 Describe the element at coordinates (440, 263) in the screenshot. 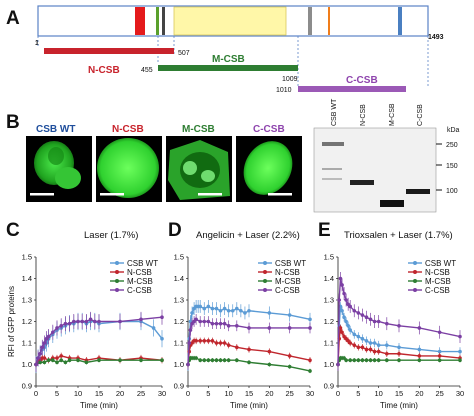

I see `legend-label: CSB WT` at that location.